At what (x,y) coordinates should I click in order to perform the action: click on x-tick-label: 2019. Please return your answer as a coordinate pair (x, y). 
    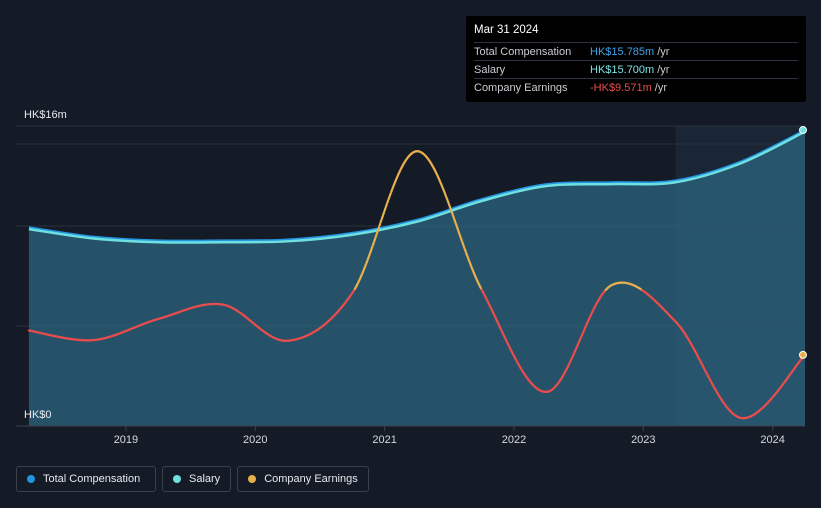
    Looking at the image, I should click on (126, 440).